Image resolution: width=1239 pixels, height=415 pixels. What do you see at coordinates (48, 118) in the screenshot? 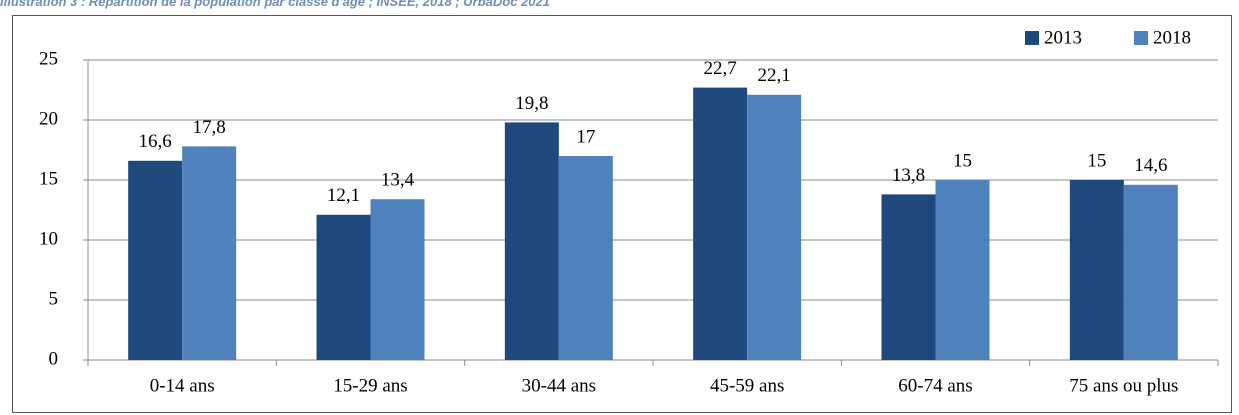
I see `y-tick-label: 20` at bounding box center [48, 118].